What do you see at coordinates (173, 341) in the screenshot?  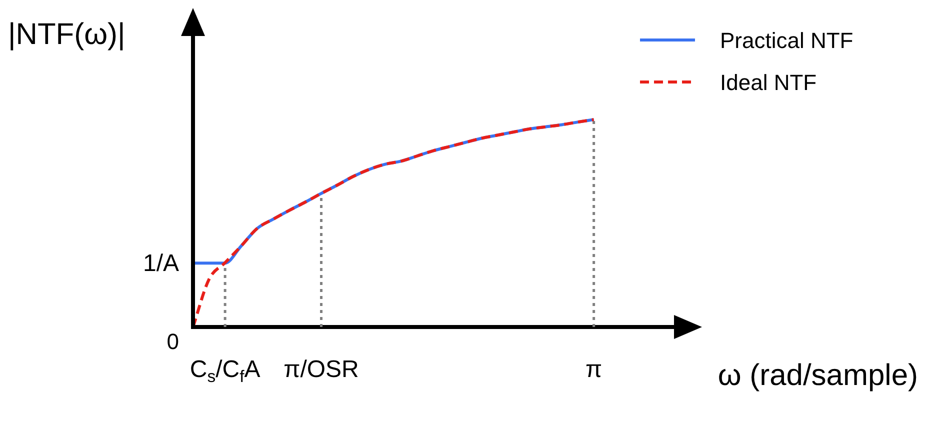 I see `text: 0` at bounding box center [173, 341].